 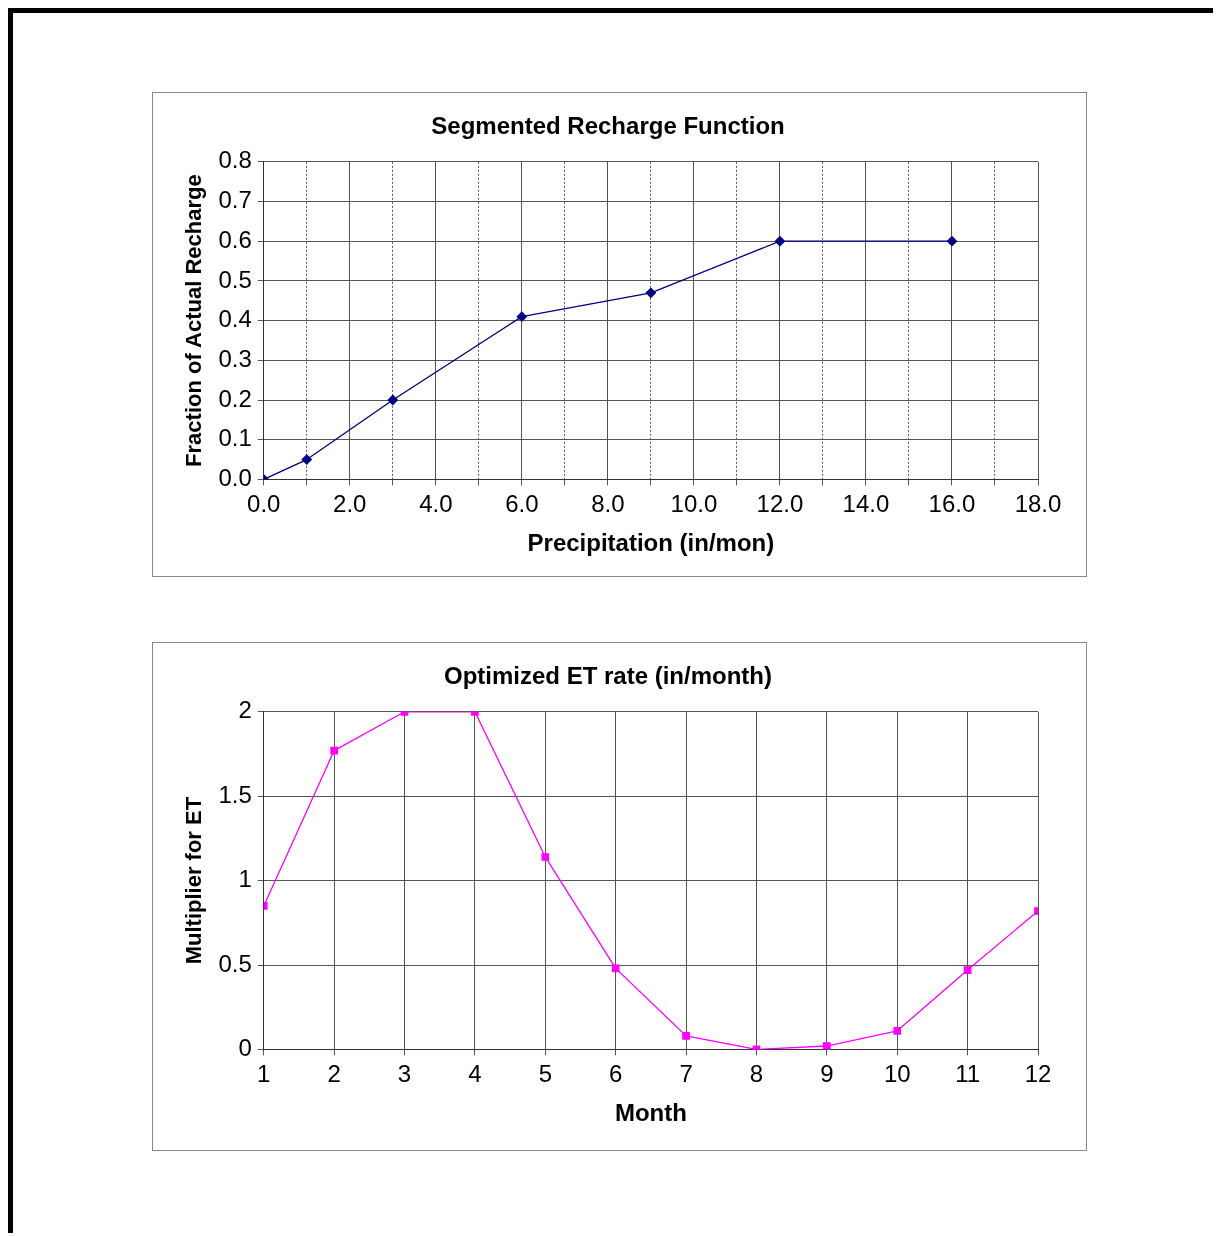 What do you see at coordinates (608, 676) in the screenshot?
I see `chart-title: Optimized ET rate (in/month)` at bounding box center [608, 676].